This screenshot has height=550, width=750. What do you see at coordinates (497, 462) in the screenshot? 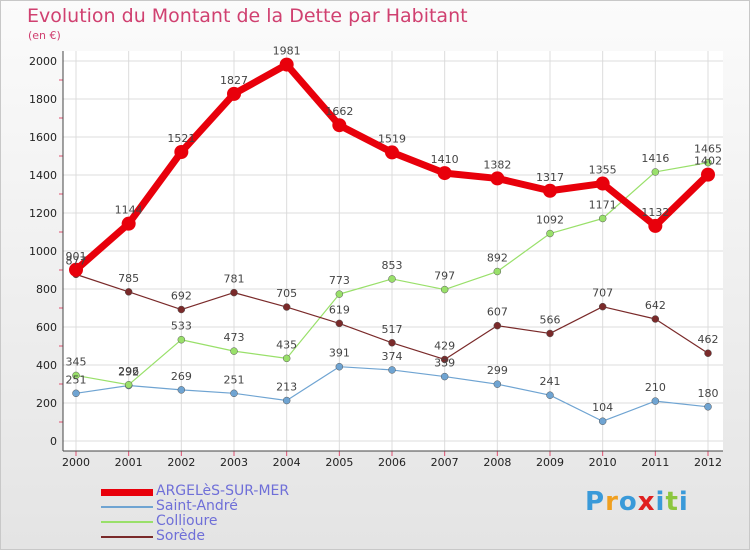
I see `x-tick-label: 2008` at bounding box center [497, 462].